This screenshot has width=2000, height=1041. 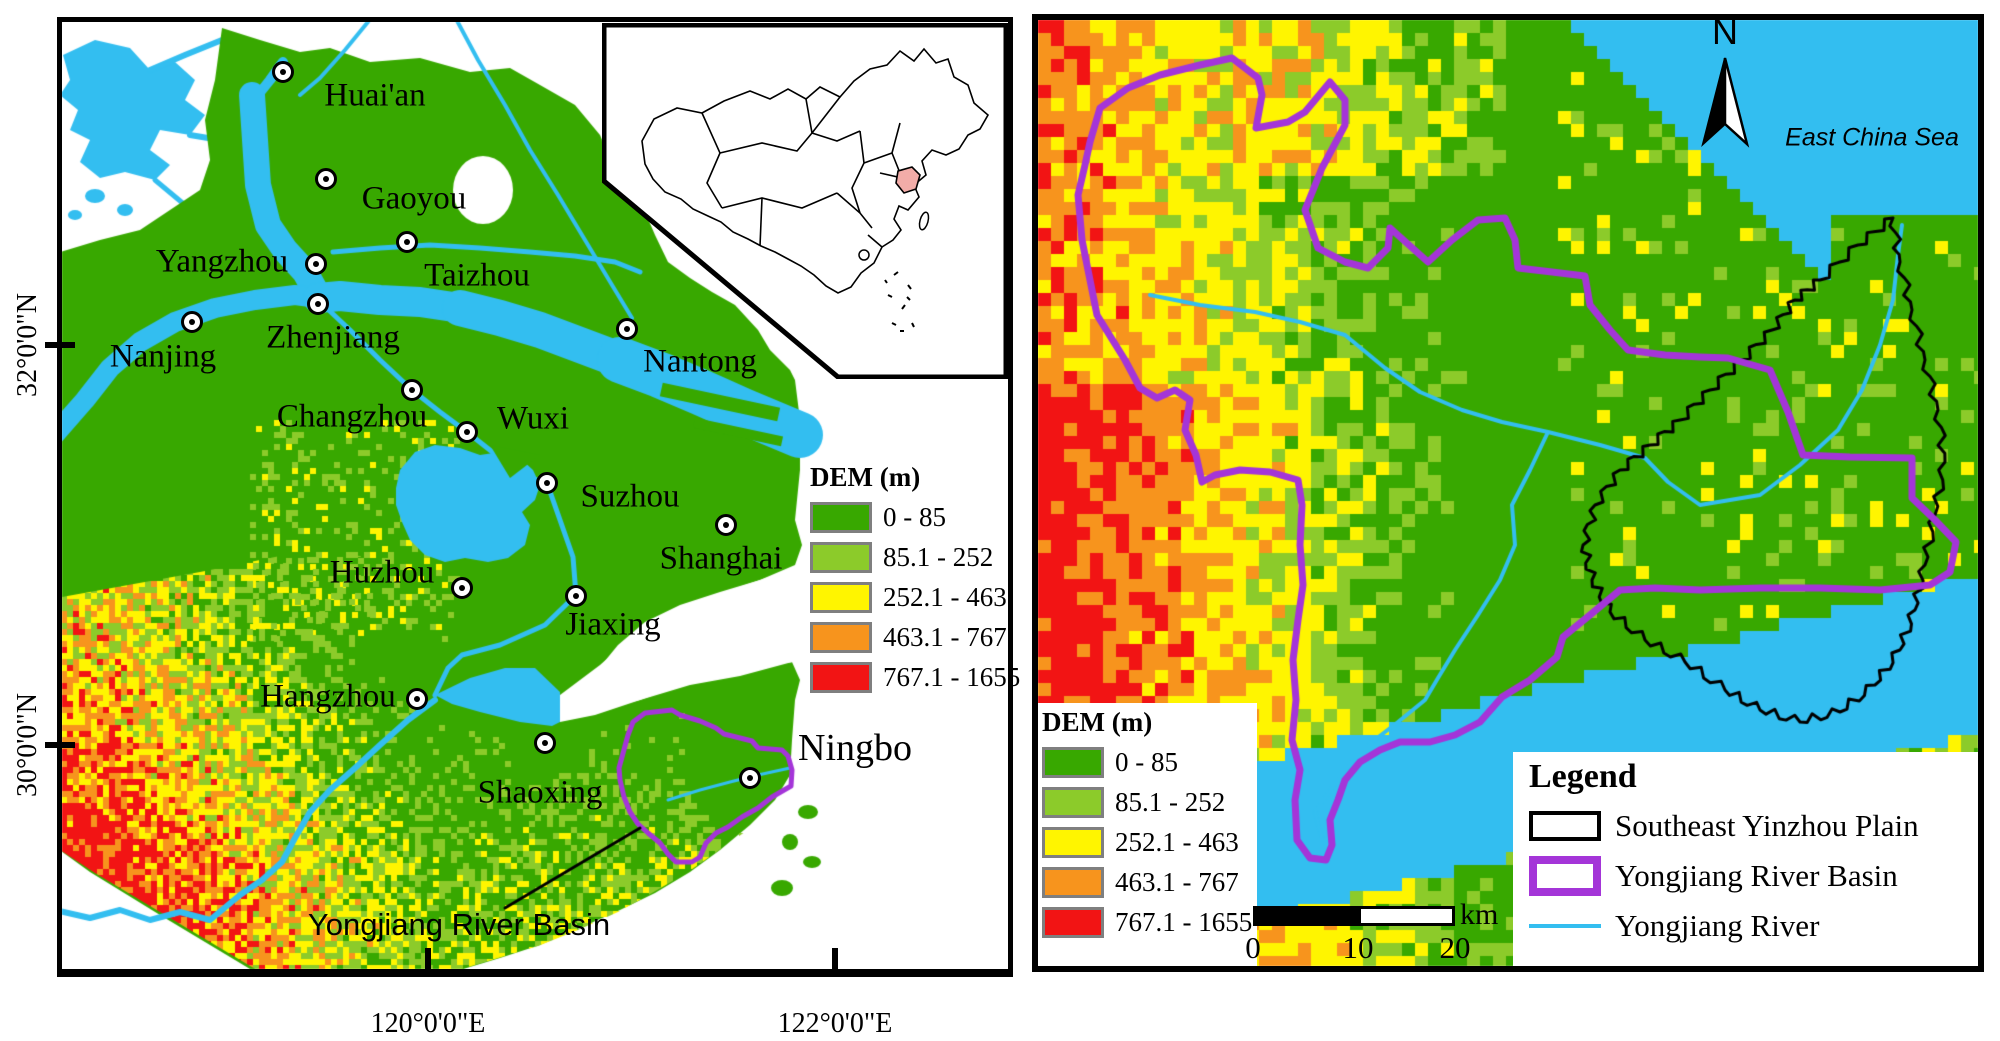 What do you see at coordinates (1305, 916) in the screenshot?
I see `scalebar-filled-segment` at bounding box center [1305, 916].